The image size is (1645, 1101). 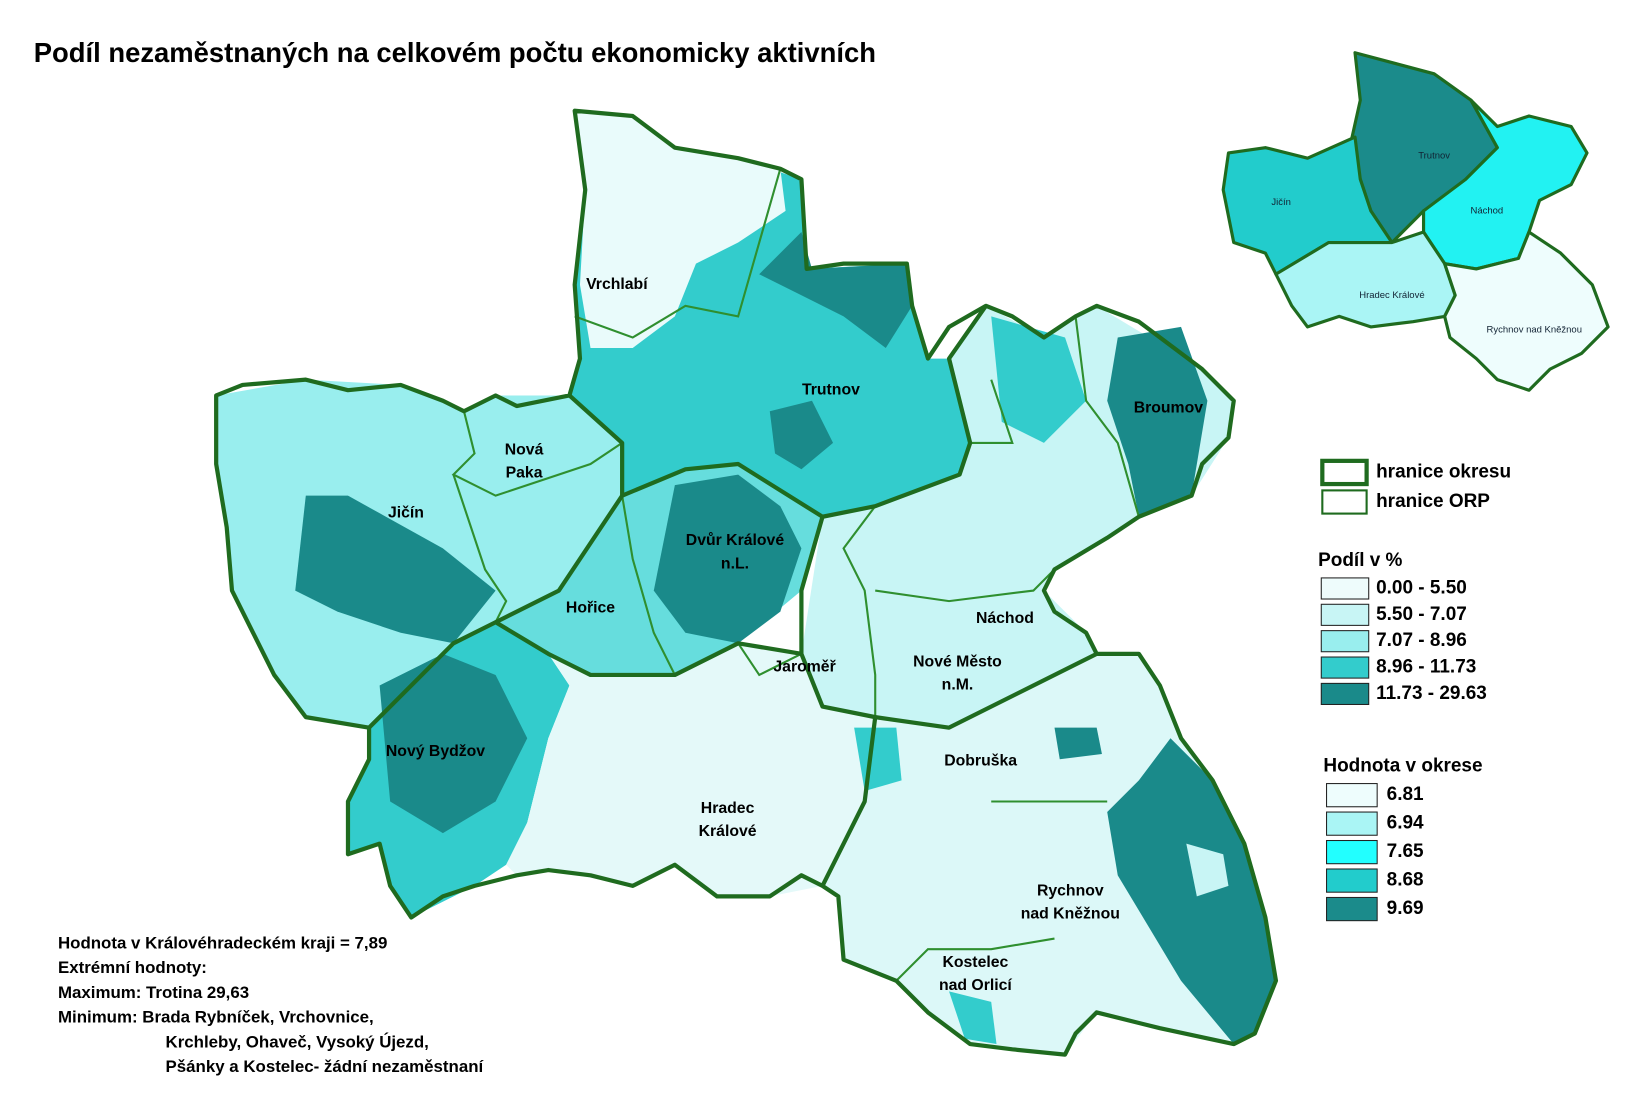 I want to click on inset-label: Náchod, so click(x=1486, y=210).